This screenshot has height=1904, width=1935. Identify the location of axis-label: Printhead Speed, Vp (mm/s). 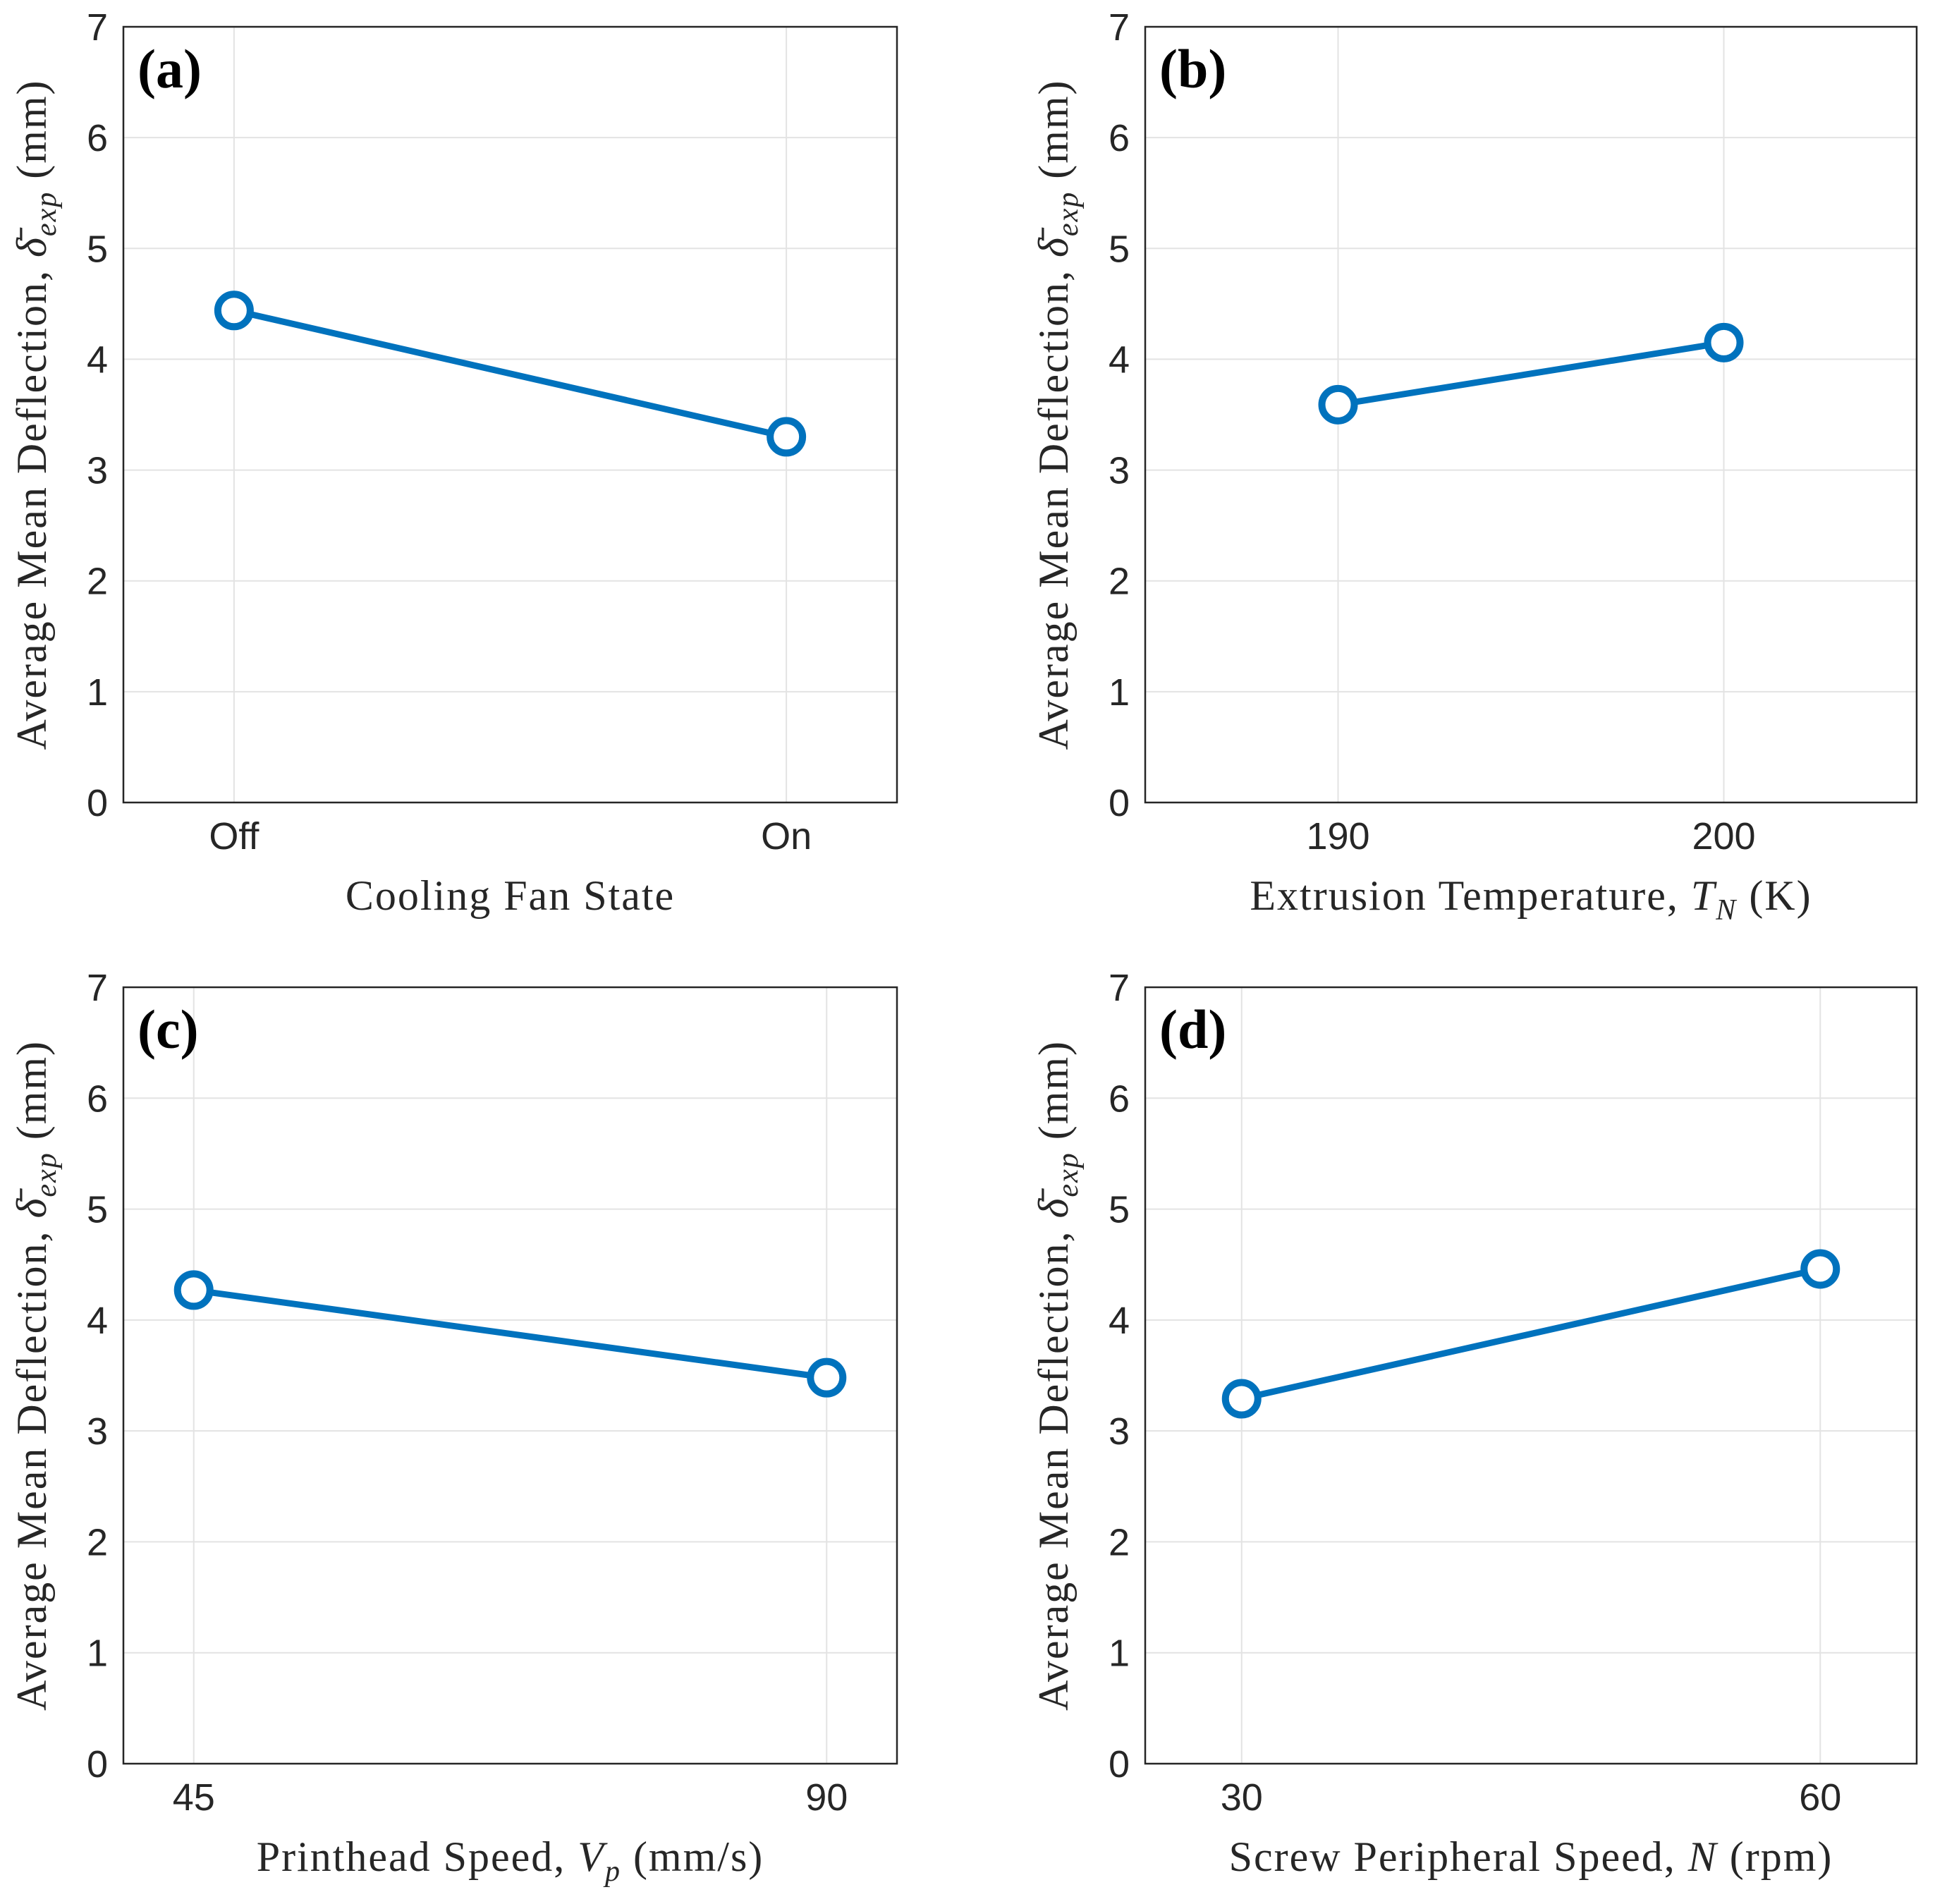
(510, 1860).